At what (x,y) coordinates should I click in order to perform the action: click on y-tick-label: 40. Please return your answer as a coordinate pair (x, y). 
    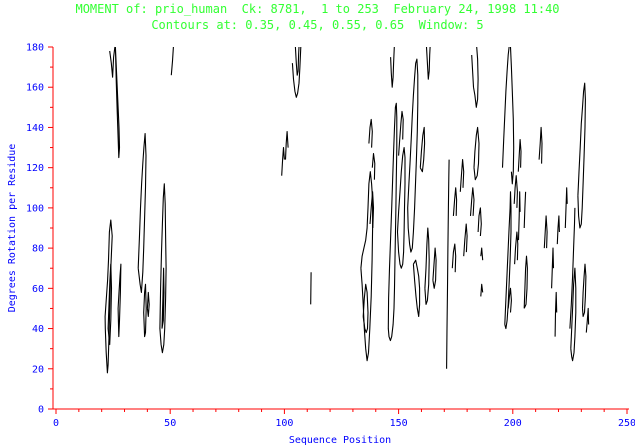
    Looking at the image, I should click on (38, 329).